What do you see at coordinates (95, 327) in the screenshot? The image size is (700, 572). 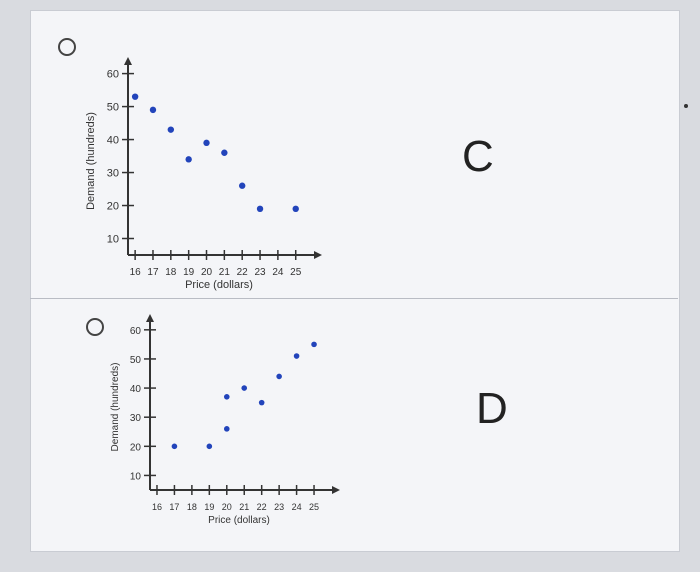 I see `radio-option-d` at bounding box center [95, 327].